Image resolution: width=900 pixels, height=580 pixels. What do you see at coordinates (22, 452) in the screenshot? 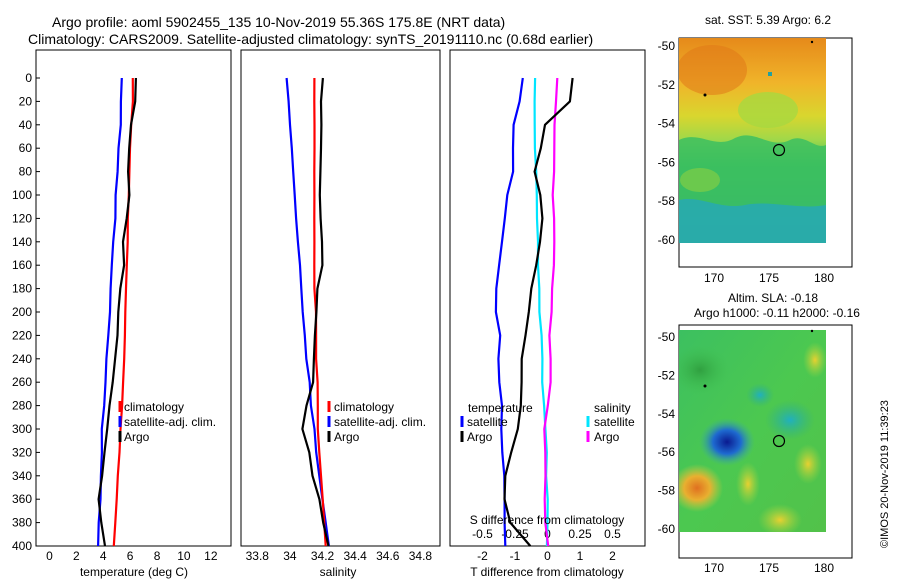
I see `depth-tick-label: 320` at bounding box center [22, 452].